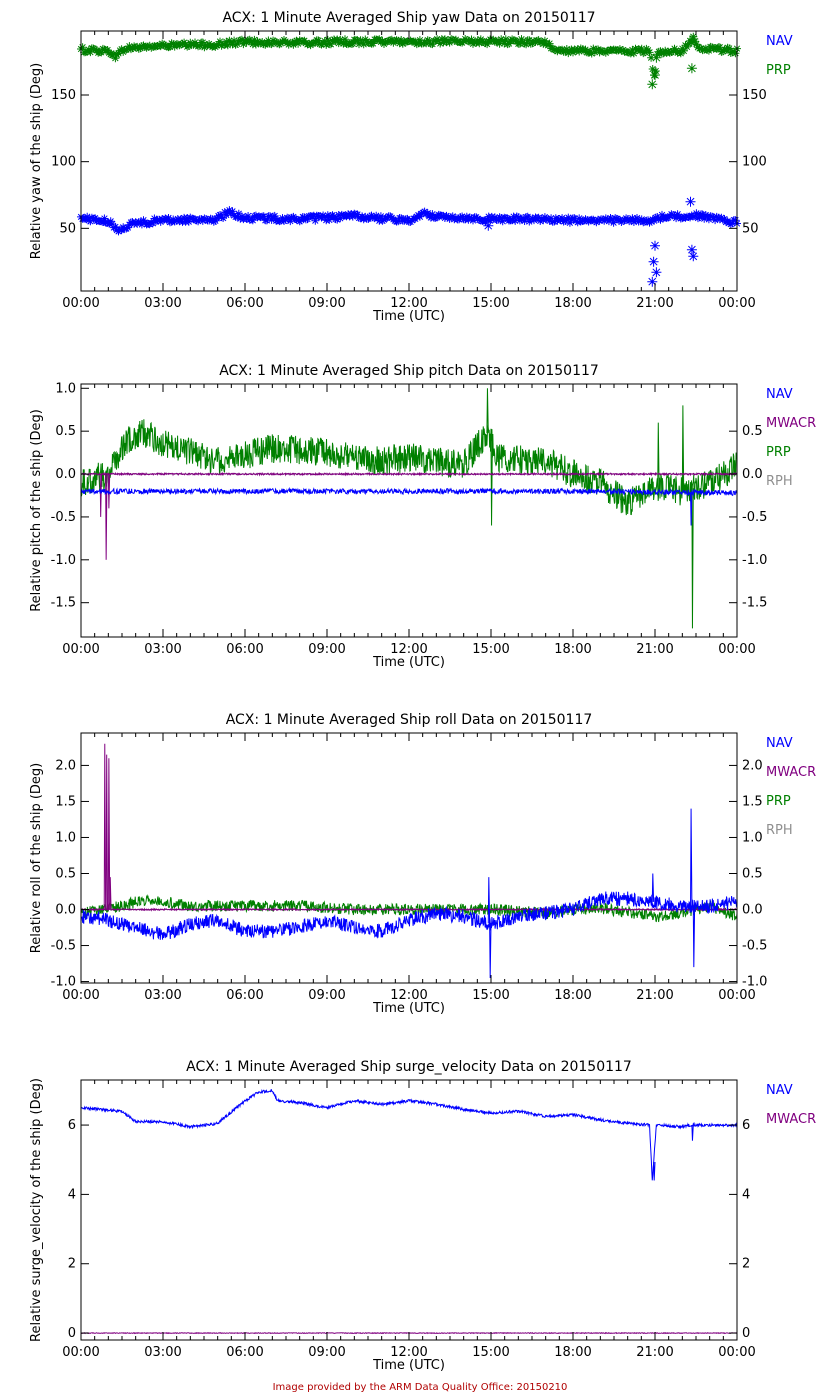  I want to click on y-tick-label: 100, so click(63, 162).